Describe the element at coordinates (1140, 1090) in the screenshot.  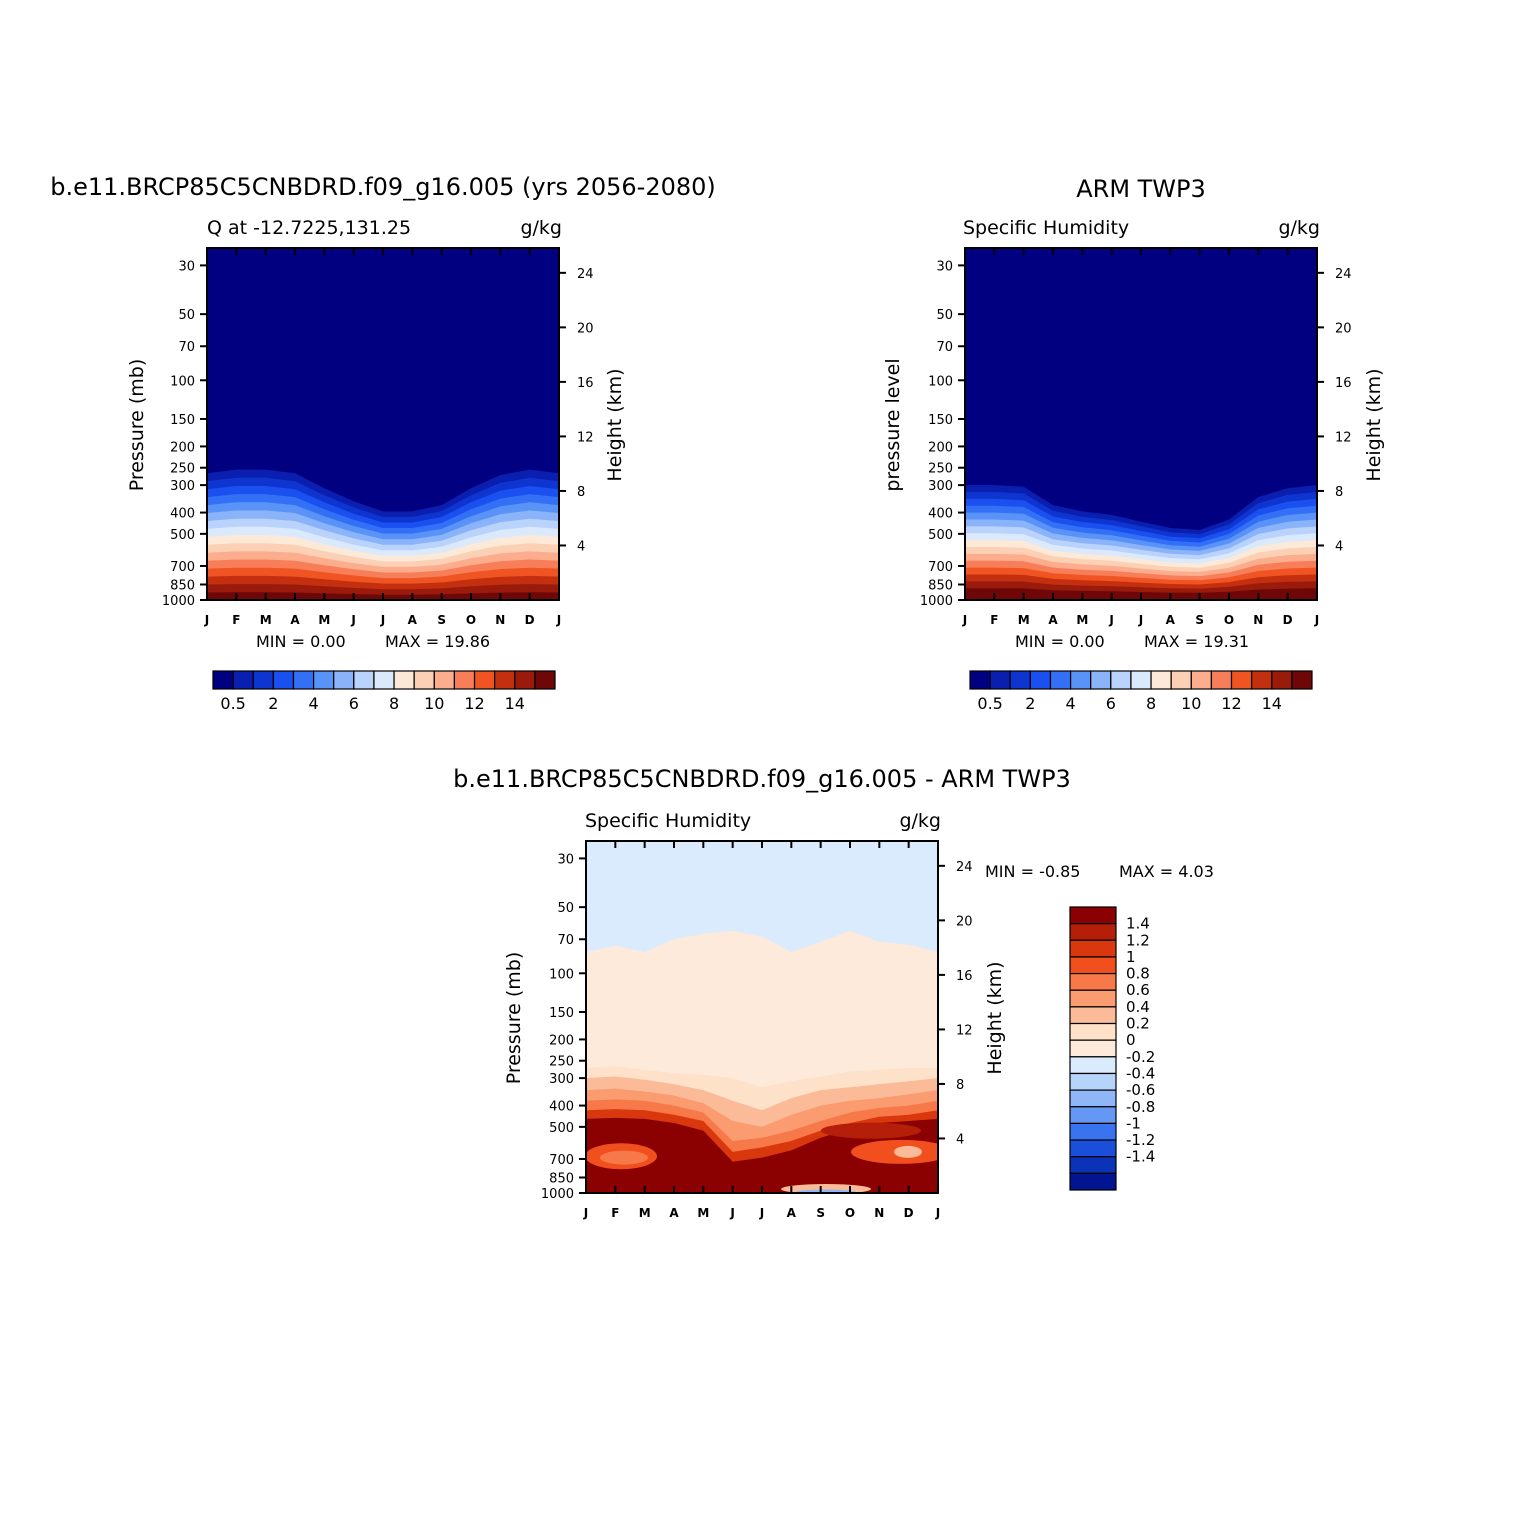
I see `colorbar-label: -0.6` at that location.